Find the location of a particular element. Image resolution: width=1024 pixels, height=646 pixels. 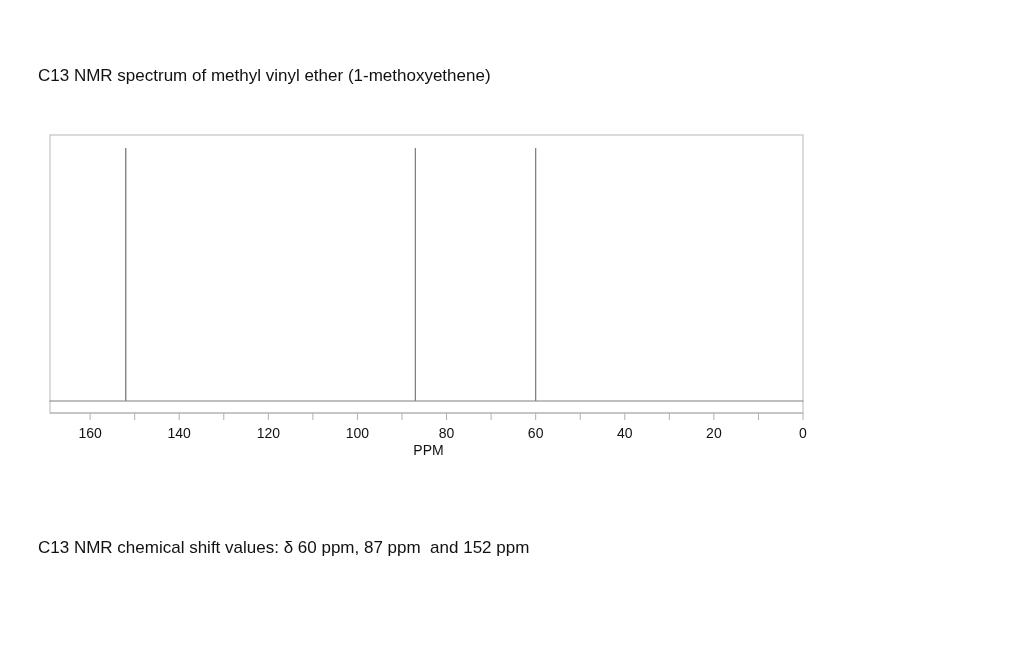

x-tick-label: 160 is located at coordinates (90, 433).